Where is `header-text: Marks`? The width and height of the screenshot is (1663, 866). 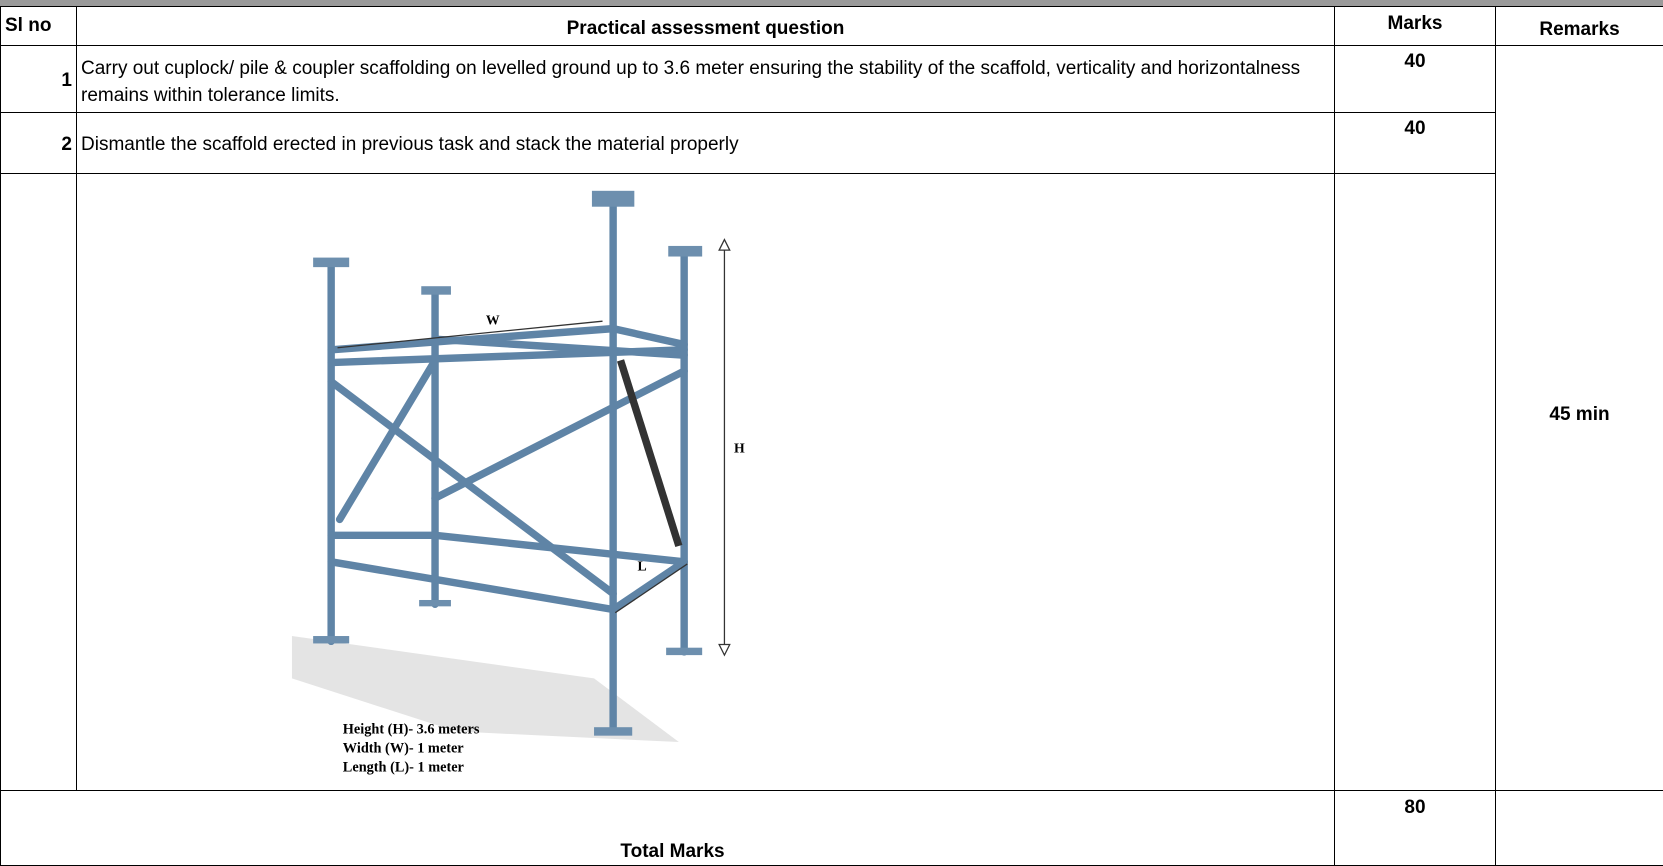 header-text: Marks is located at coordinates (1415, 23).